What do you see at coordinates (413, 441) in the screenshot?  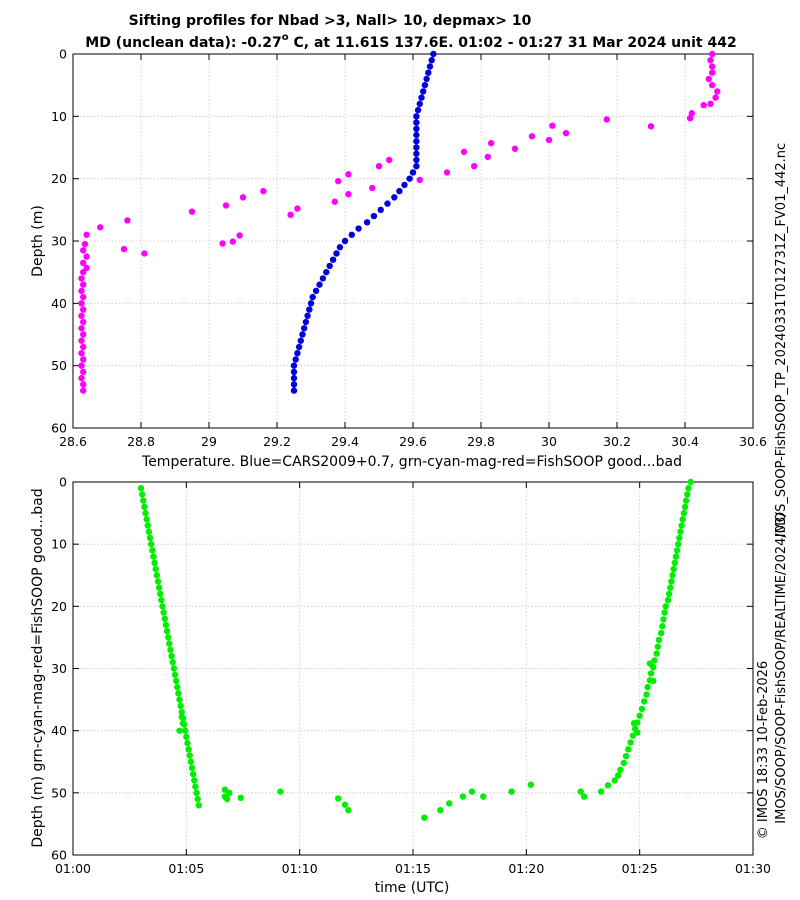 I see `x-tick-label: 29.6` at bounding box center [413, 441].